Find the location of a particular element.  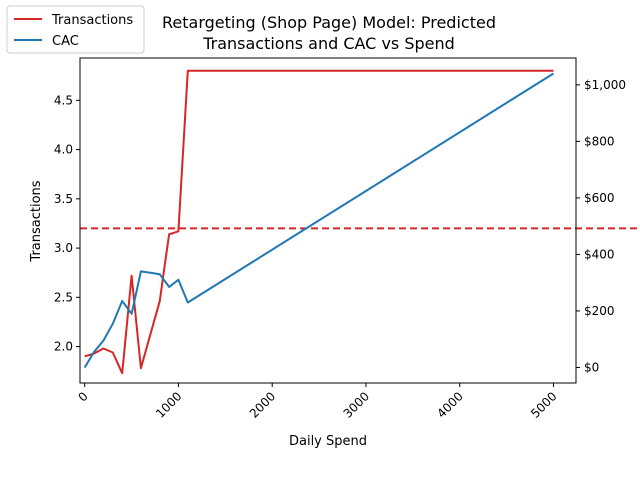

chart-title-line1: Retargeting (Shop Page) Model: Predicted is located at coordinates (329, 22).